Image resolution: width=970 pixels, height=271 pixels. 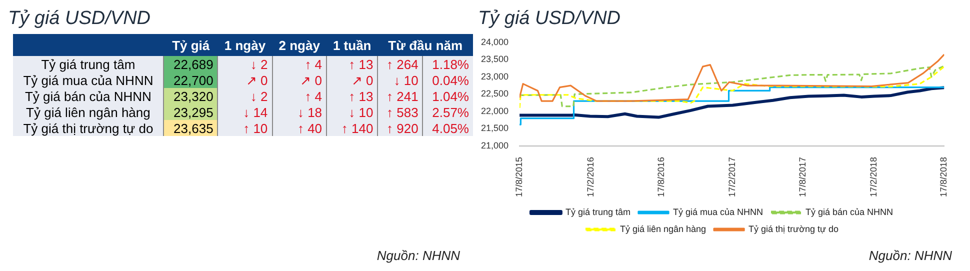 I want to click on x-tick-label: 17/8/2015, so click(x=519, y=177).